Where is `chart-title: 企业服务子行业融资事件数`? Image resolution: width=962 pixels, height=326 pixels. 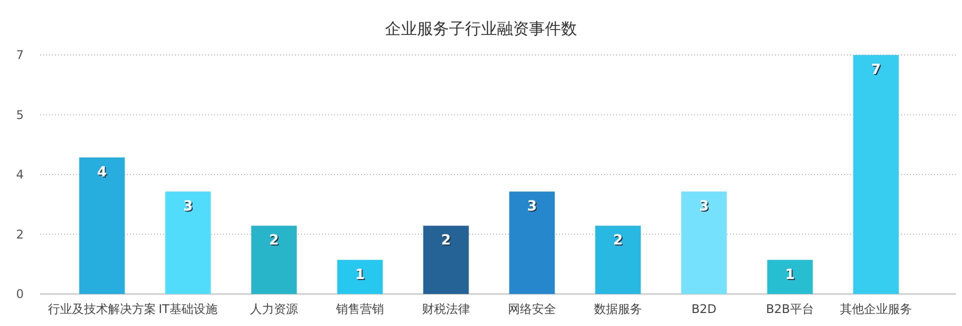
chart-title: 企业服务子行业融资事件数 is located at coordinates (481, 28).